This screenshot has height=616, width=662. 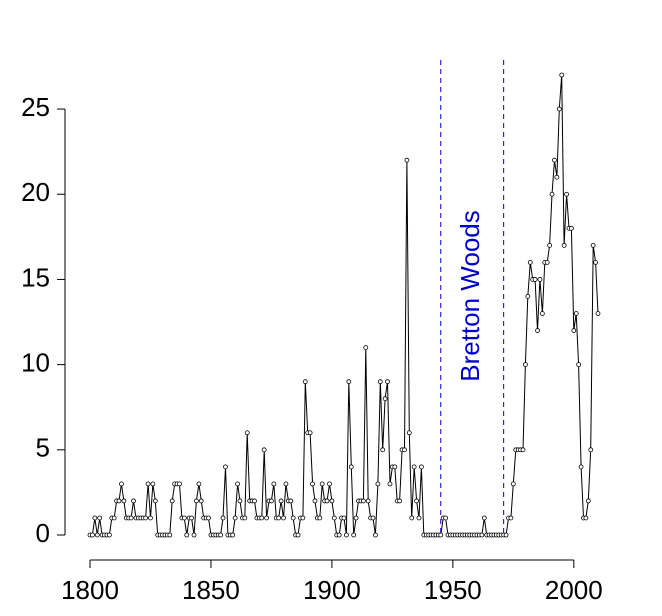 I want to click on annotation: Bretton Woods, so click(x=470, y=296).